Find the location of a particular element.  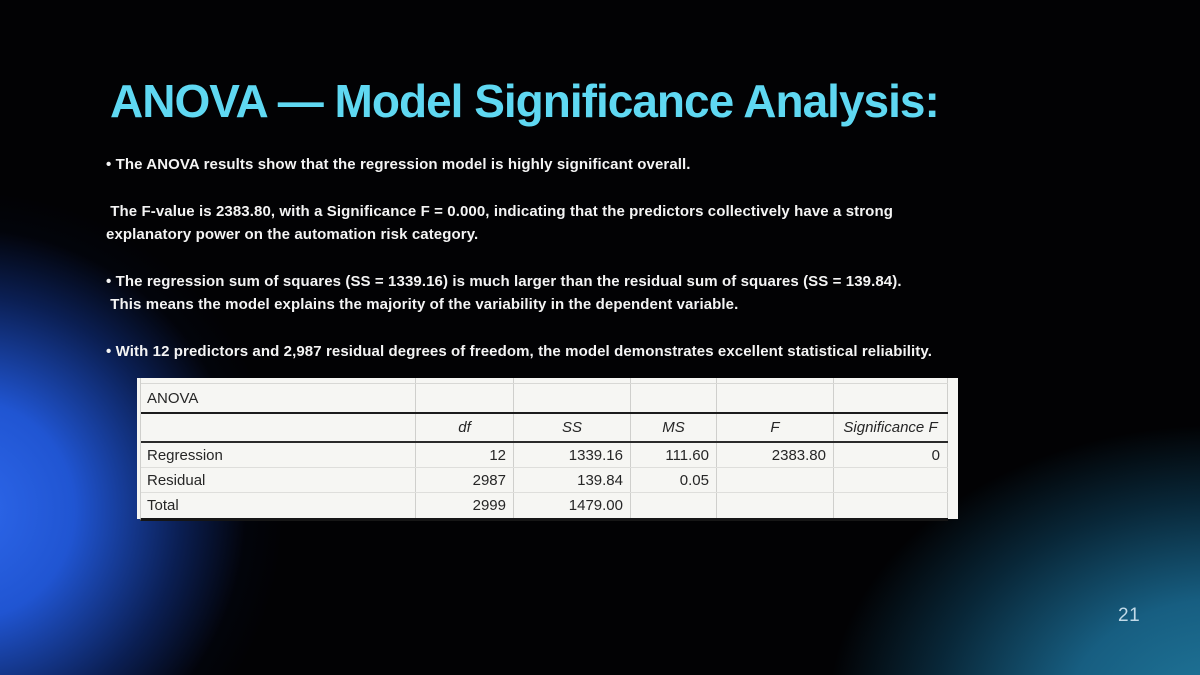

col-header-ss: SS is located at coordinates (572, 427).